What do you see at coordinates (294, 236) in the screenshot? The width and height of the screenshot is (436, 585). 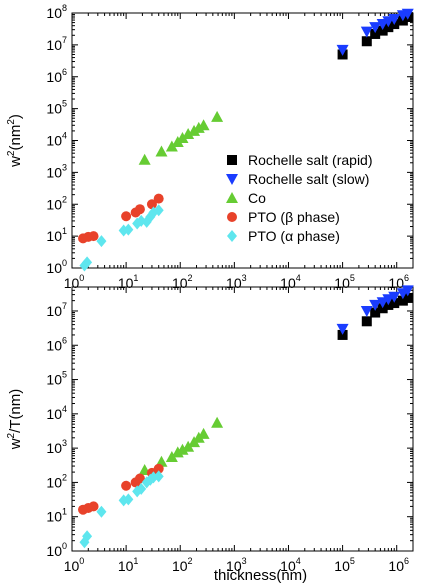 I see `legend-label: PTO (α phase)` at bounding box center [294, 236].